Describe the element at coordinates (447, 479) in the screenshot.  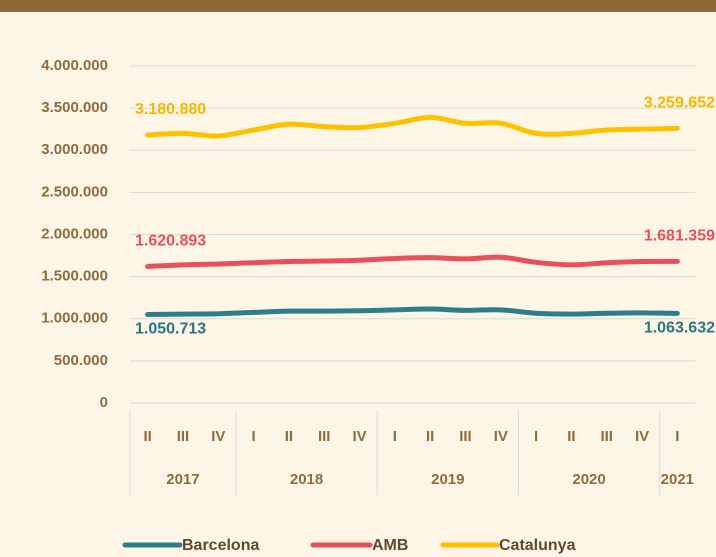
I see `year-label: 2019` at that location.